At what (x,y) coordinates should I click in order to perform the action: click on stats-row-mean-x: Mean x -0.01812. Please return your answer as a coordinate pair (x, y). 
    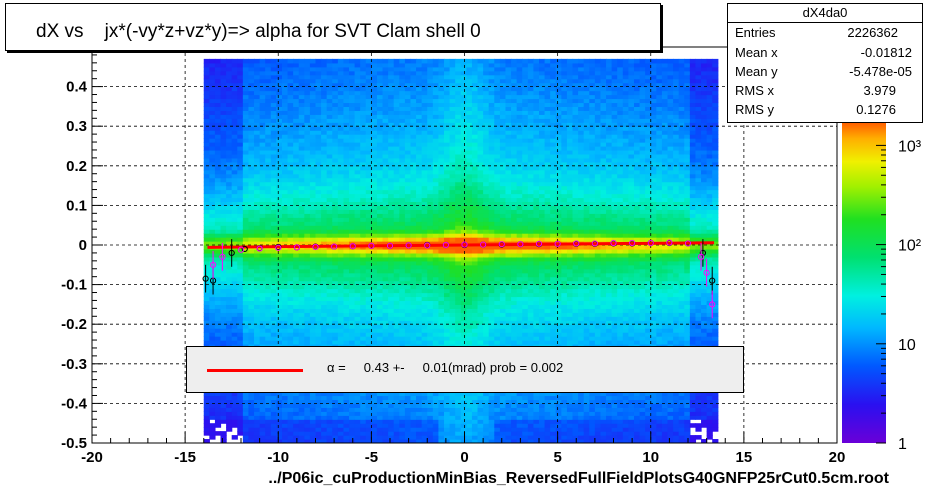
    Looking at the image, I should click on (825, 52).